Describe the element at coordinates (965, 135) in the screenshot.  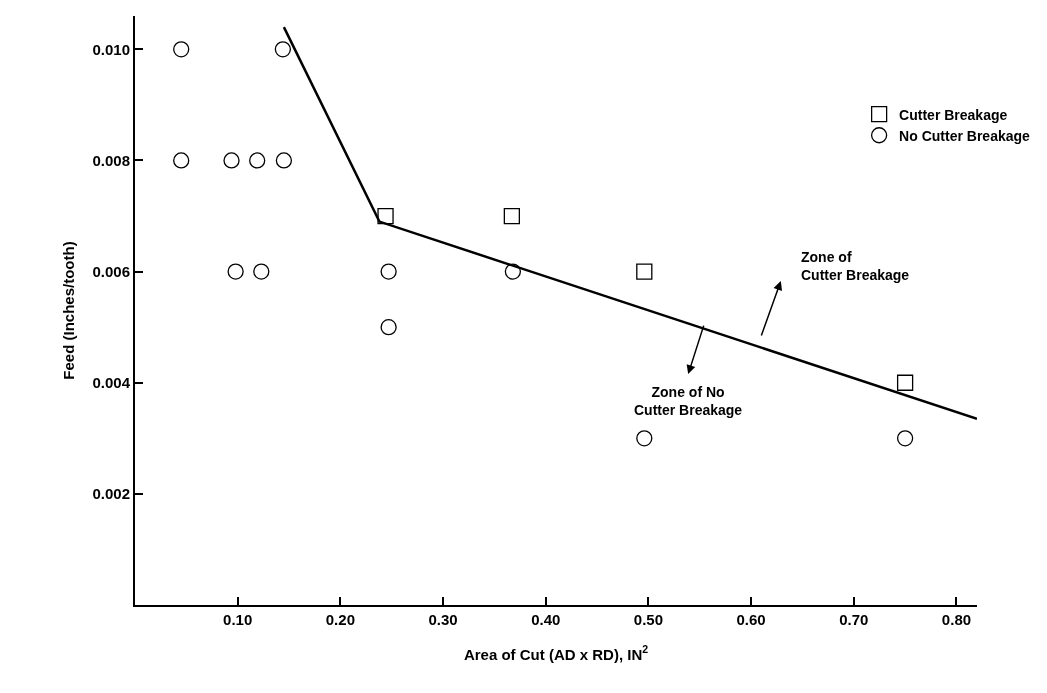
I see `legend-label: No Cutter Breakage` at that location.